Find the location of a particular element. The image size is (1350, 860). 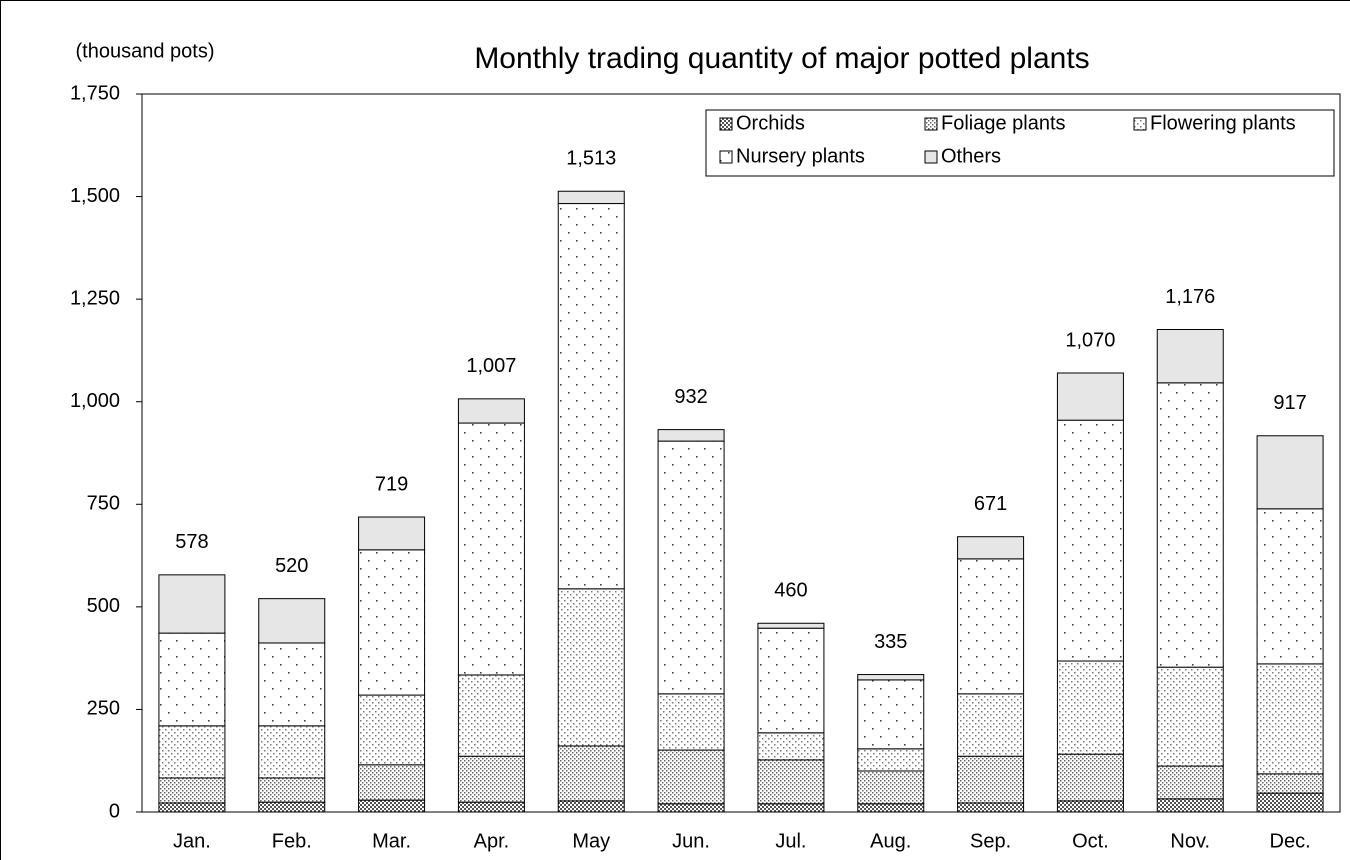

total-label: 1,007 is located at coordinates (491, 366).